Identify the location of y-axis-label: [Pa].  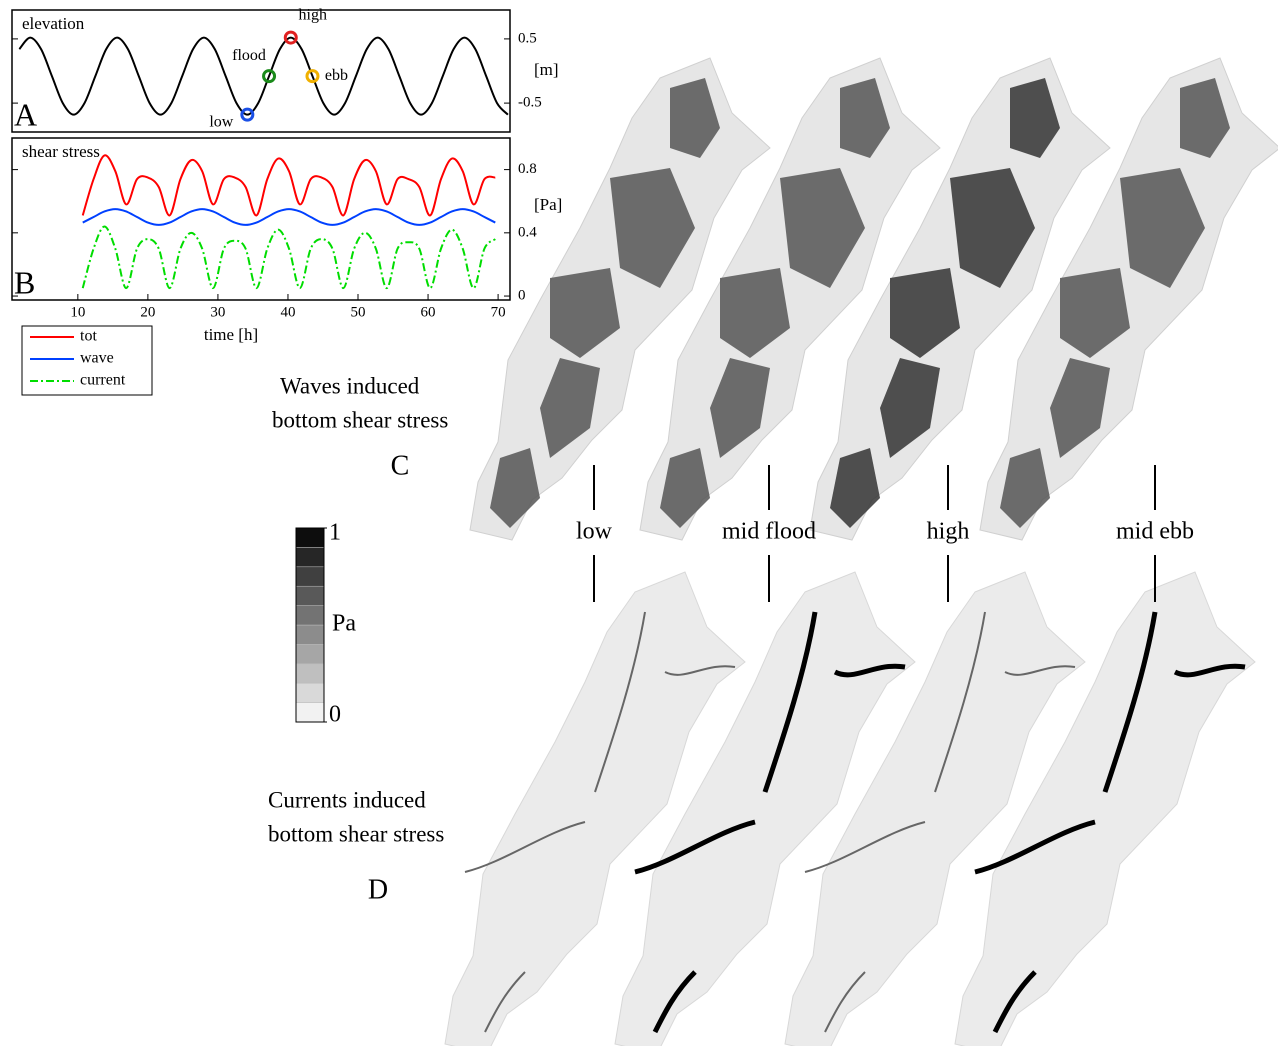
(548, 204).